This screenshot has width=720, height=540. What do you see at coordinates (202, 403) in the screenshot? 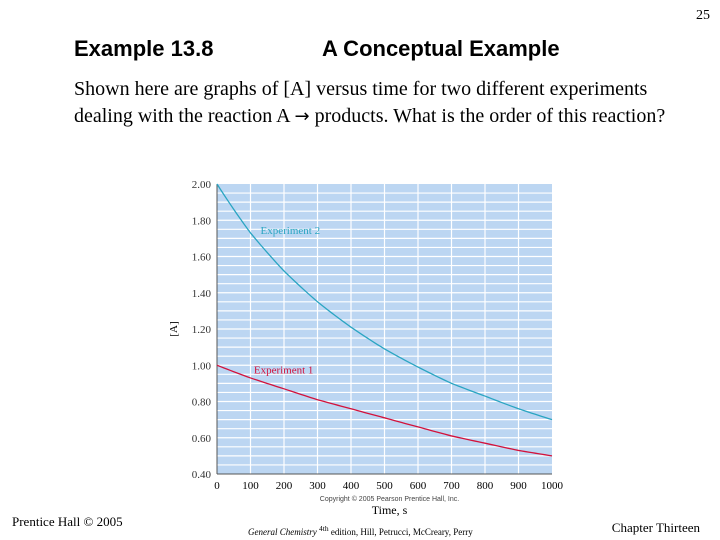
I see `y-tick-label: 0.80` at bounding box center [202, 403].